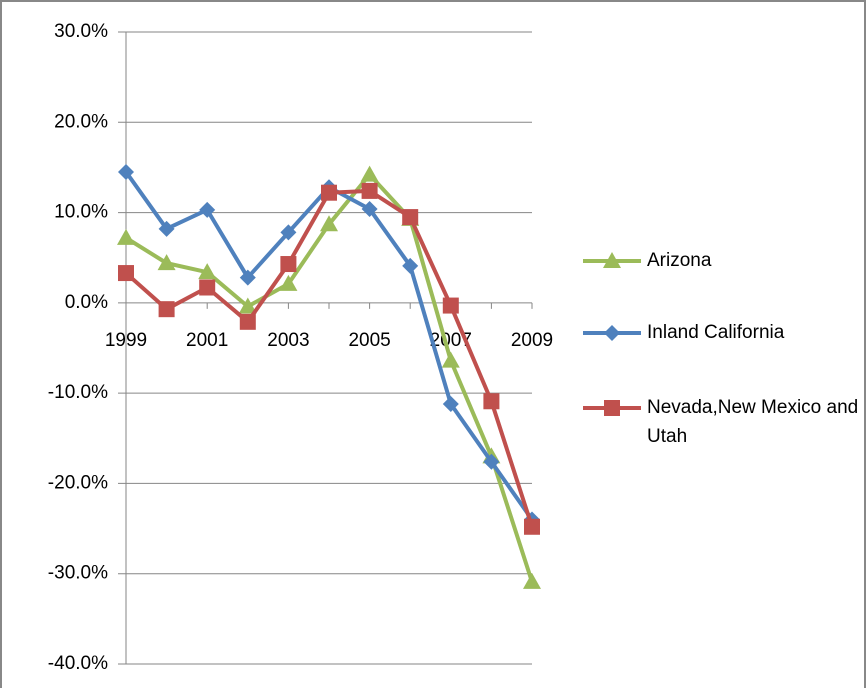 Image resolution: width=867 pixels, height=688 pixels. What do you see at coordinates (369, 340) in the screenshot?
I see `x-tick-label: 2005` at bounding box center [369, 340].